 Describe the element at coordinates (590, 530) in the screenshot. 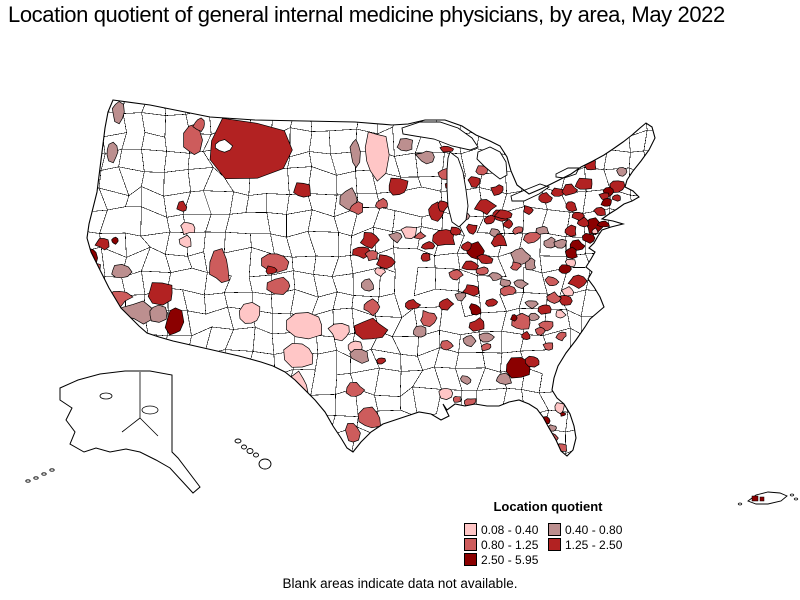

I see `legend-item: 0.40 - 0.80` at that location.